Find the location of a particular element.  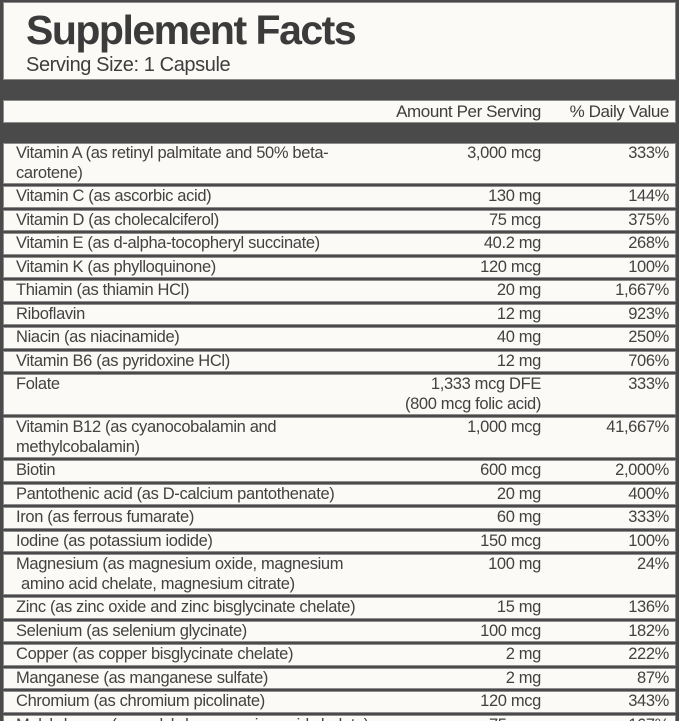

nutrient-name-line1: Biotin is located at coordinates (36, 470).